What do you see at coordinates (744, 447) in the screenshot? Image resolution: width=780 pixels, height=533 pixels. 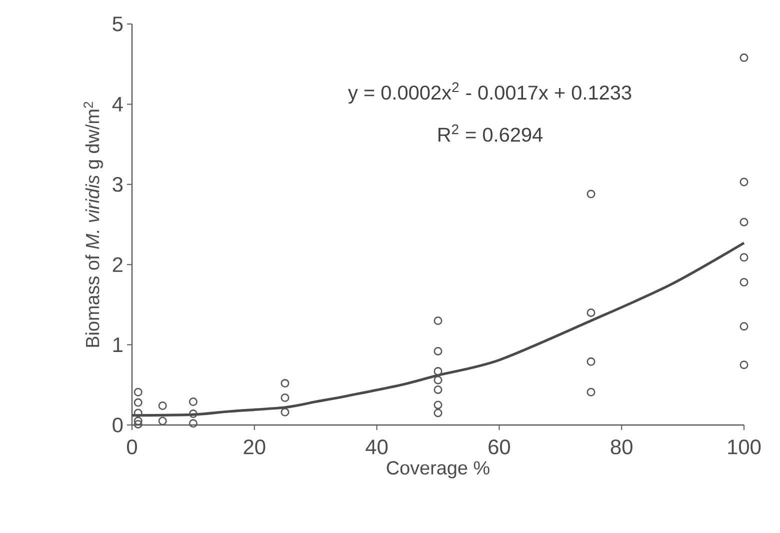 I see `x-tick-label: 100` at bounding box center [744, 447].